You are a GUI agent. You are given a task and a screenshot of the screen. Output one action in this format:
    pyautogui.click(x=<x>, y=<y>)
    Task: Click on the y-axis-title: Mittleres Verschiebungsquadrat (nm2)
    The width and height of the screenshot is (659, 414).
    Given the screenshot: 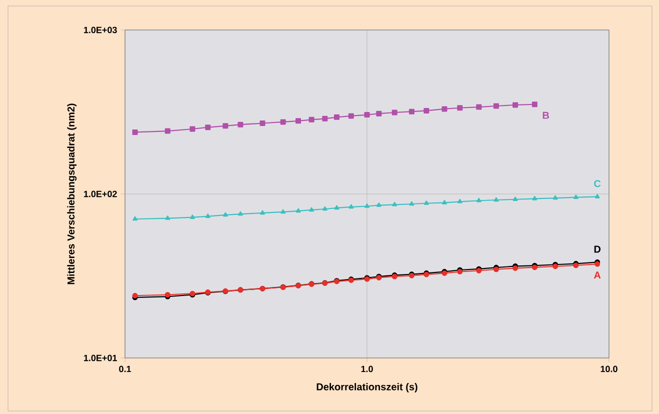 What is the action you would take?
    pyautogui.click(x=72, y=194)
    